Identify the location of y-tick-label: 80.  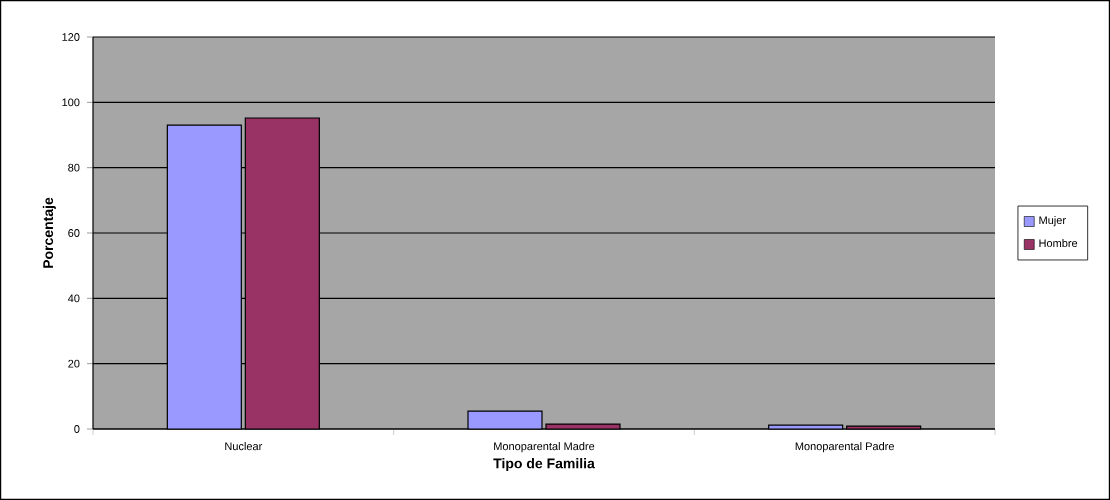
(74, 167).